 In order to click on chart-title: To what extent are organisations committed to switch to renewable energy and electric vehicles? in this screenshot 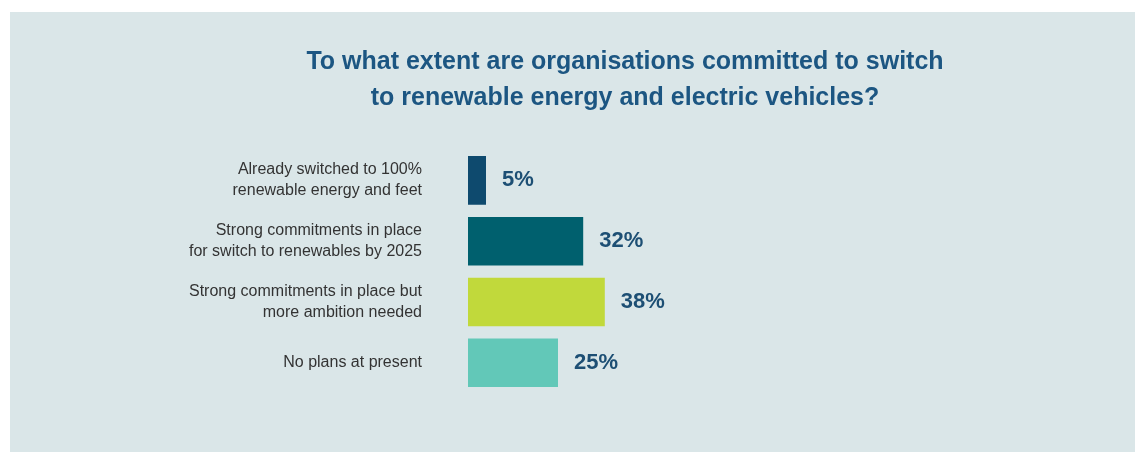, I will do `click(625, 77)`.